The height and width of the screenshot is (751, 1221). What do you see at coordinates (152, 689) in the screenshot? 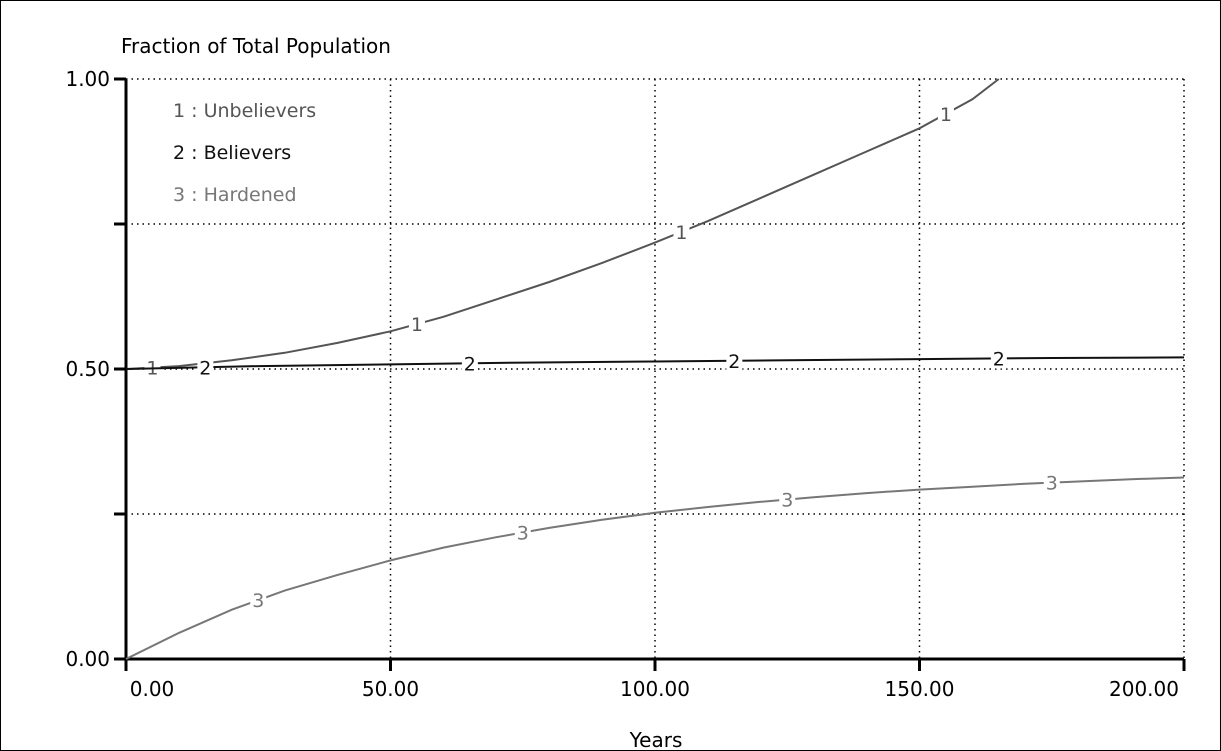
I see `x-tick-label: 0.00` at bounding box center [152, 689].